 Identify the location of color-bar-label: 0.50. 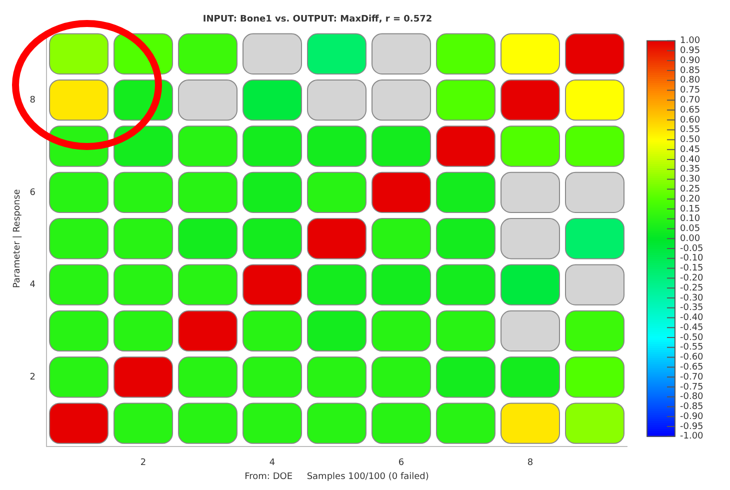
(690, 140).